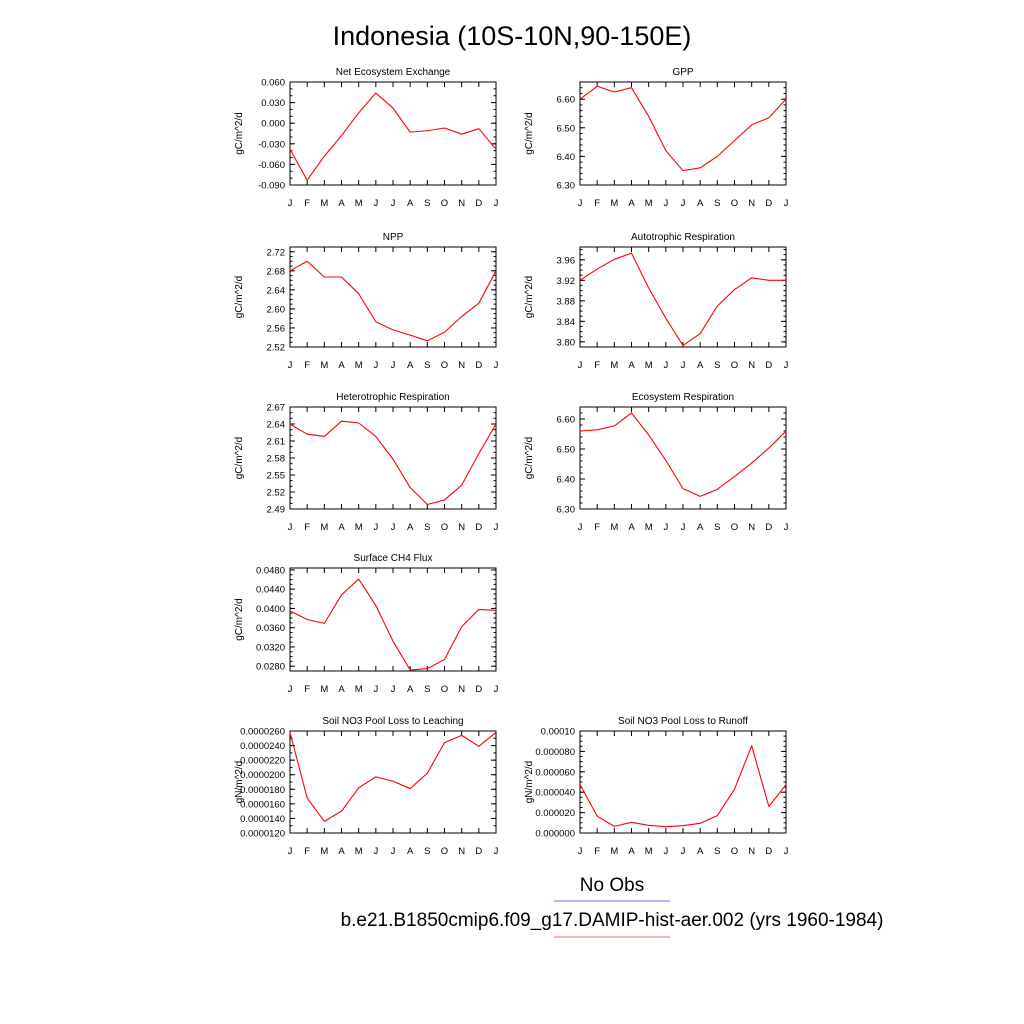 This screenshot has height=1024, width=1024. I want to click on y-tick-label: 6.30, so click(566, 510).